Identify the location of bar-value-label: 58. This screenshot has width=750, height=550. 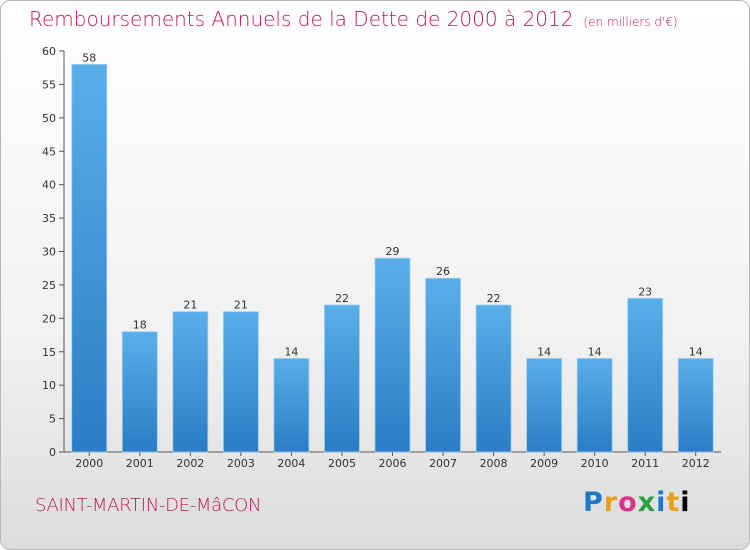
(89, 57).